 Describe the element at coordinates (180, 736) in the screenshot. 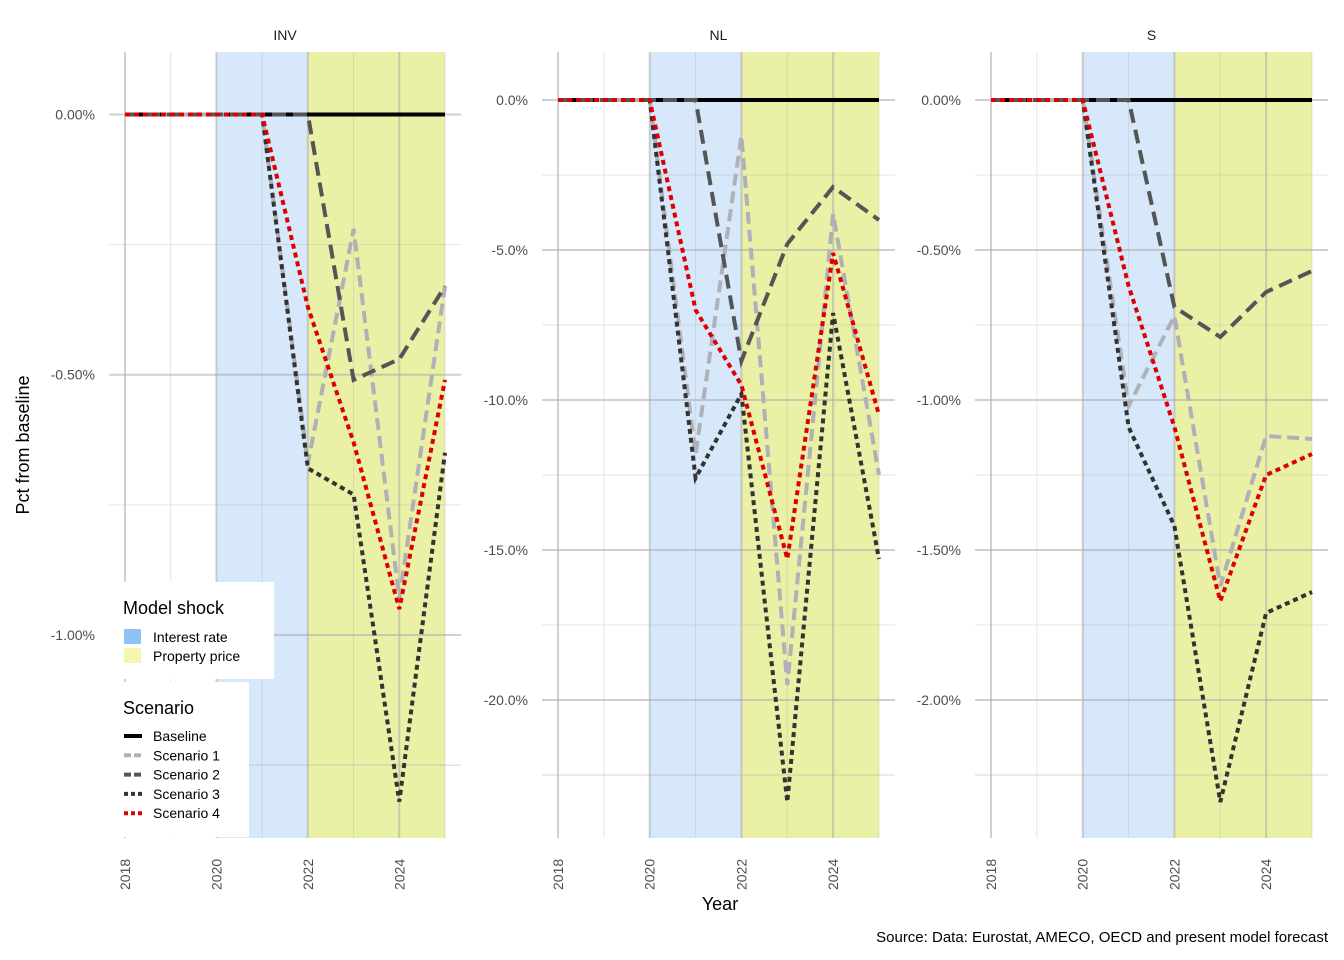

I see `legend-scenario-label: Baseline` at that location.